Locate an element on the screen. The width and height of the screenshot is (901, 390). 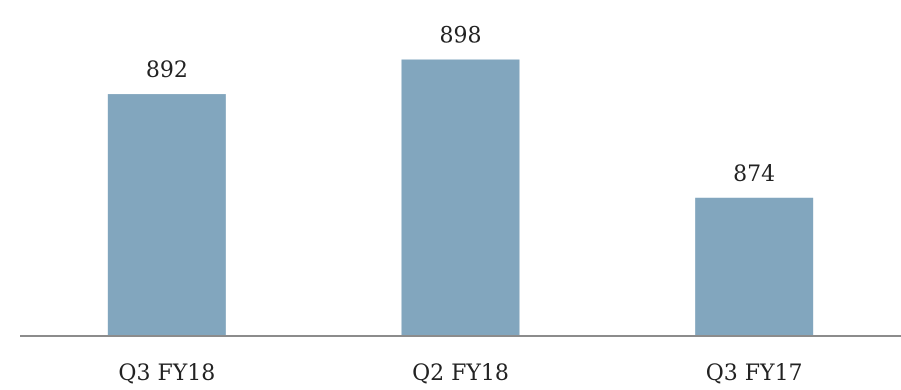
x-axis-tick-labels: Q3 FY18 Q2 FY18 Q3 FY17 is located at coordinates (460, 373).